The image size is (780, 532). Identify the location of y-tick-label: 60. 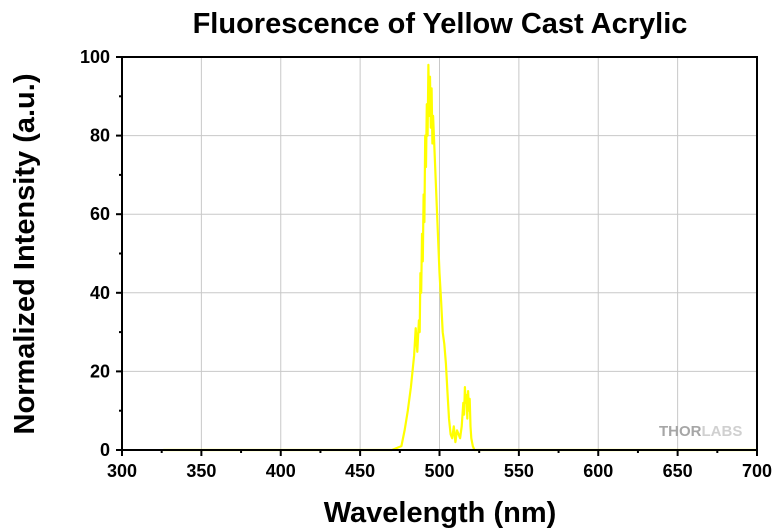
(100, 214).